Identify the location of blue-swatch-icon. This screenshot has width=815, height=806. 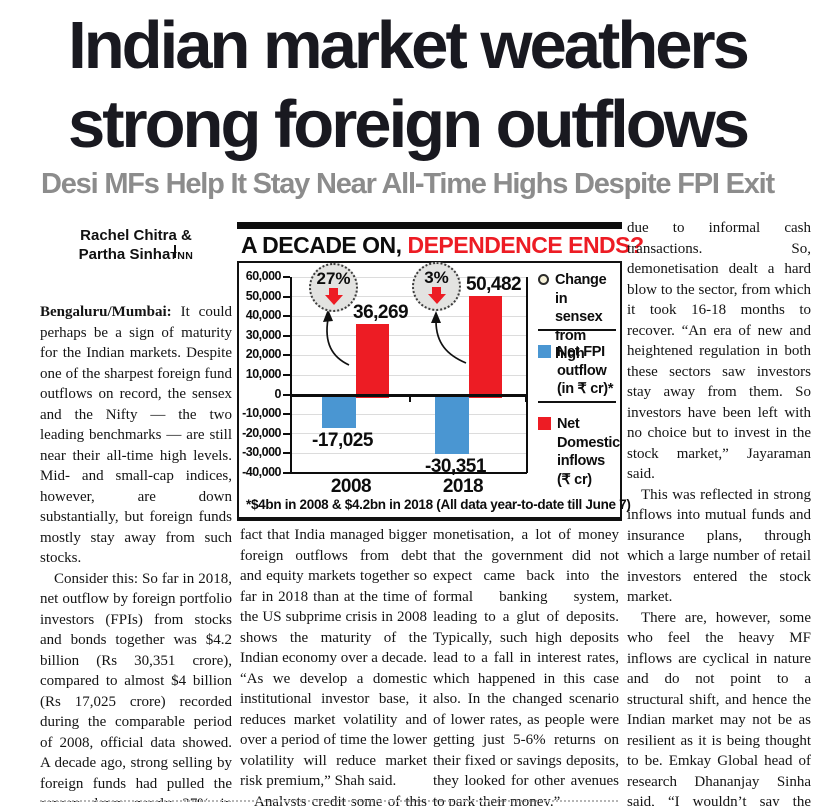
(544, 351).